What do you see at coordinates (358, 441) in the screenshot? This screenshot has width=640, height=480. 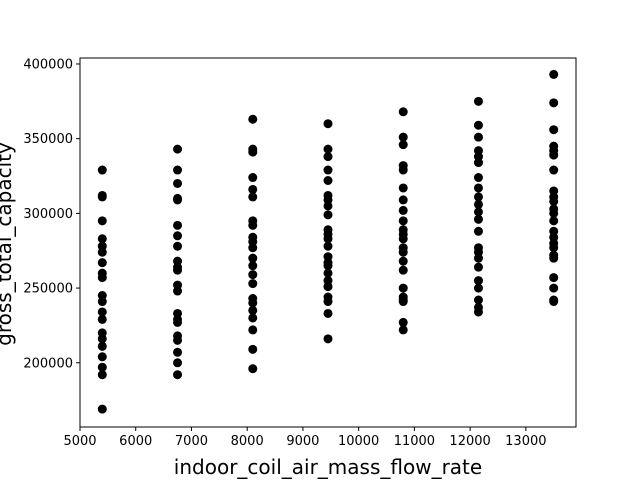 I see `x-tick-label: 10000` at bounding box center [358, 441].